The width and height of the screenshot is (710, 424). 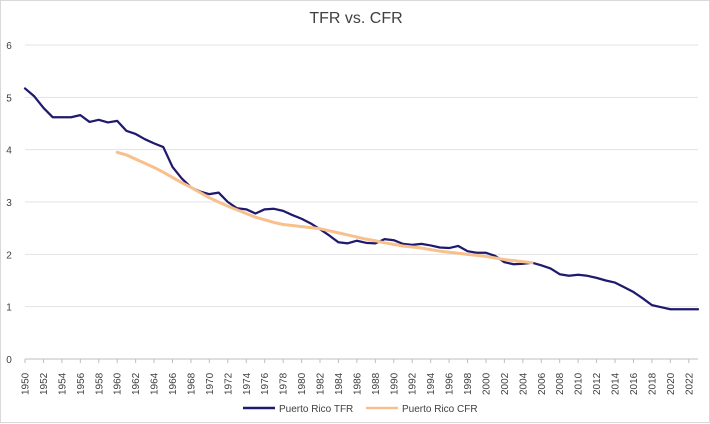 I want to click on x-tick-label: 1974, so click(x=247, y=383).